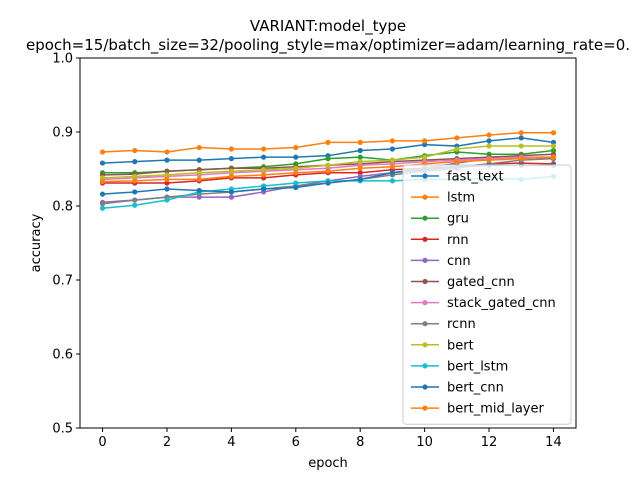 The width and height of the screenshot is (640, 480). Describe the element at coordinates (475, 177) in the screenshot. I see `legend-label: fast_text` at that location.